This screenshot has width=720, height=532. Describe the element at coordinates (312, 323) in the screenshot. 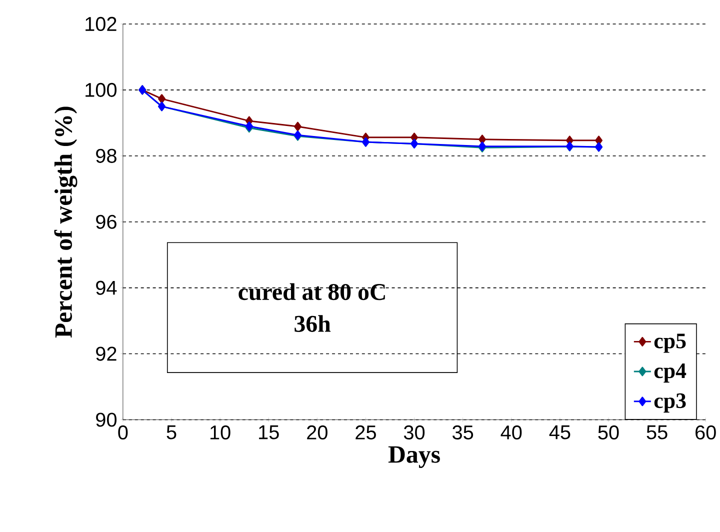

I see `annotation: 36h` at that location.